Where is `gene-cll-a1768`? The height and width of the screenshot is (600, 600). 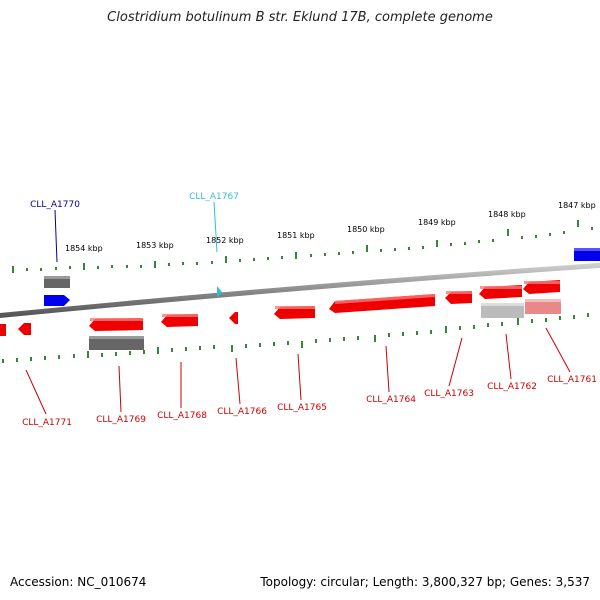 gene-cll-a1768 is located at coordinates (179, 320).